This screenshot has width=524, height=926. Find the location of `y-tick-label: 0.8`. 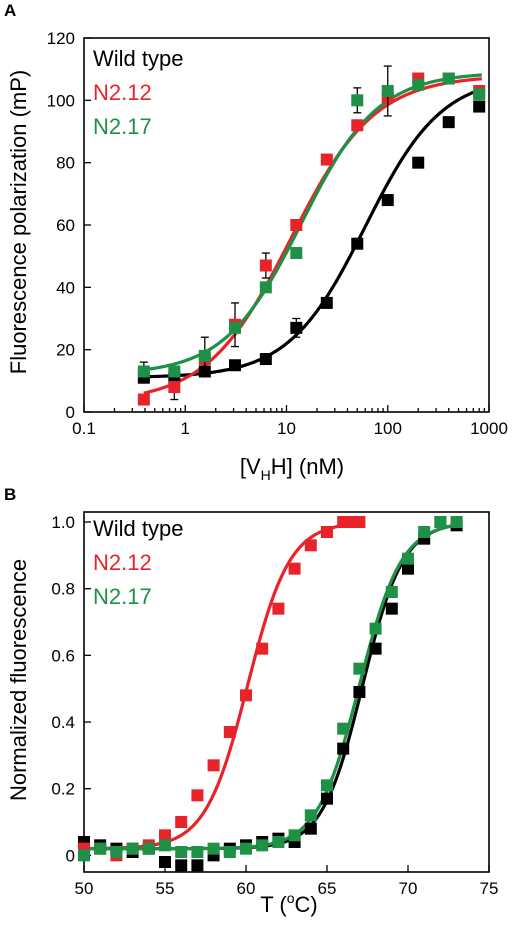

y-tick-label: 0.8 is located at coordinates (63, 589).